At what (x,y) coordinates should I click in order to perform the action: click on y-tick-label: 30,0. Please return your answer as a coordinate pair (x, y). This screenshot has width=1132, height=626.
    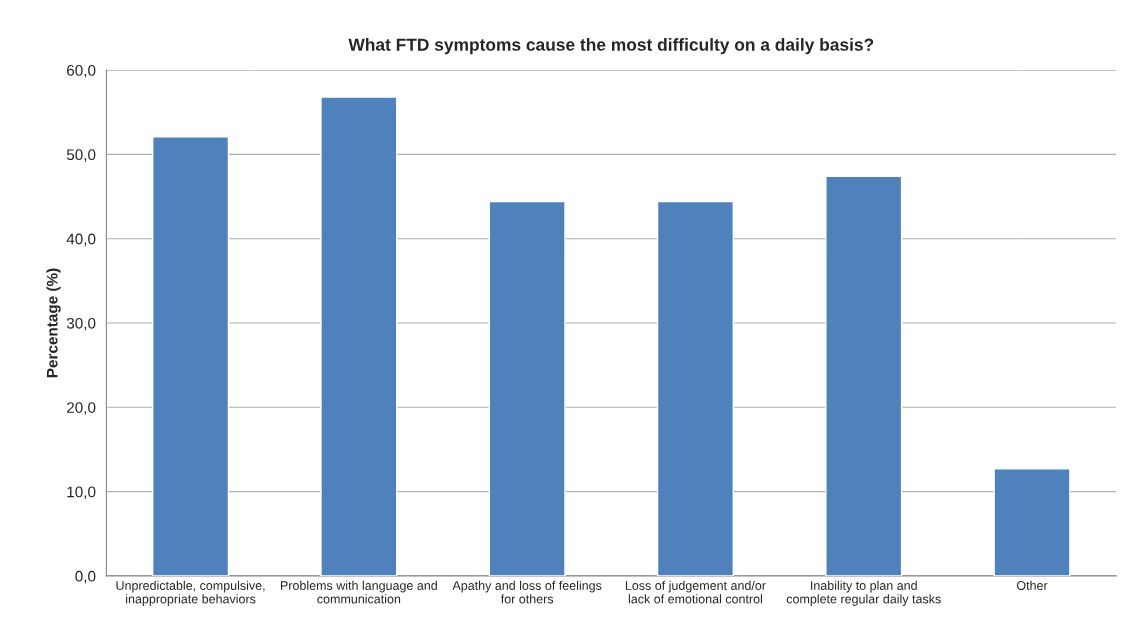
    Looking at the image, I should click on (81, 324).